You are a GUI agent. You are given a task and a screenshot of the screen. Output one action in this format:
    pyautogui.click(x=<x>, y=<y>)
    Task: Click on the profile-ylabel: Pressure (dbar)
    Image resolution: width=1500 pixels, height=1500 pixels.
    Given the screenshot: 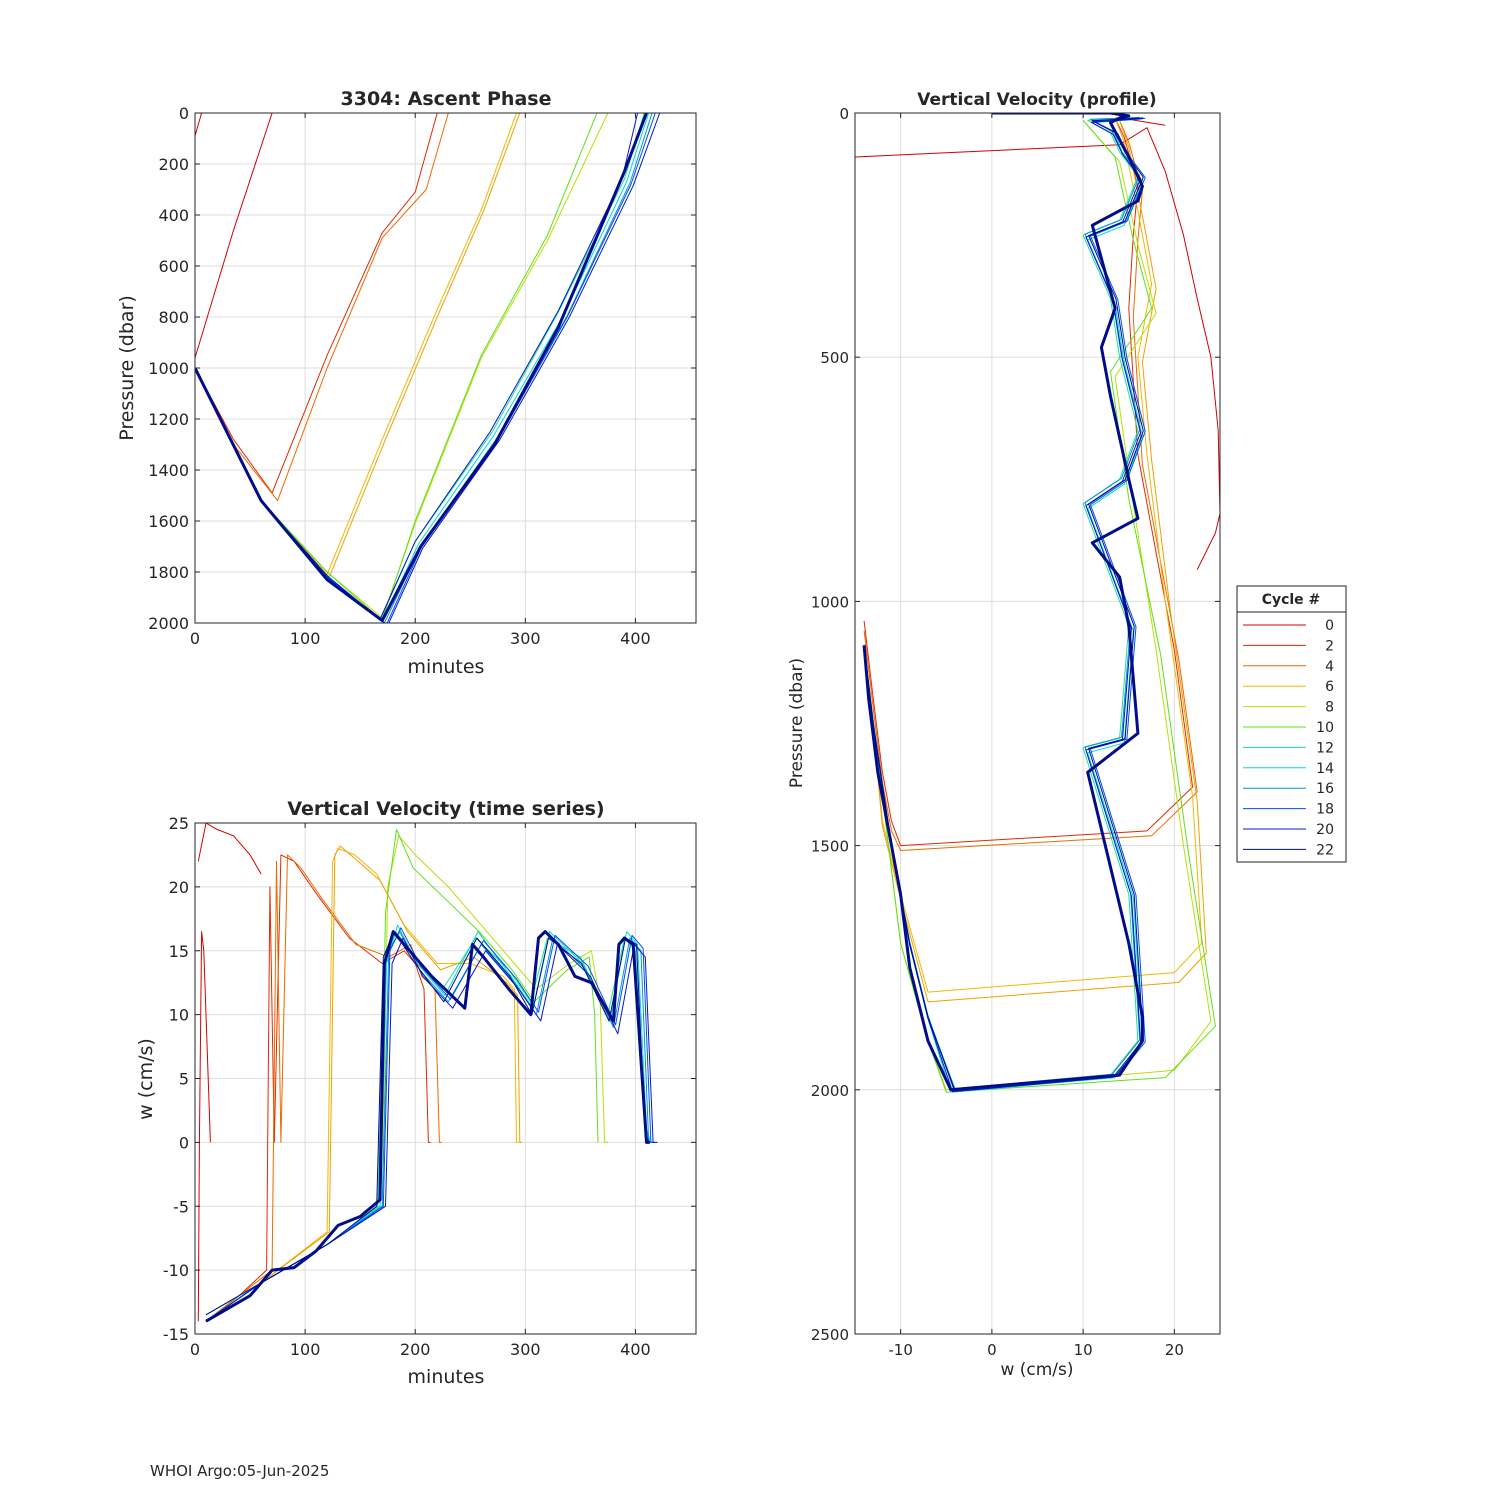 What is the action you would take?
    pyautogui.click(x=797, y=723)
    